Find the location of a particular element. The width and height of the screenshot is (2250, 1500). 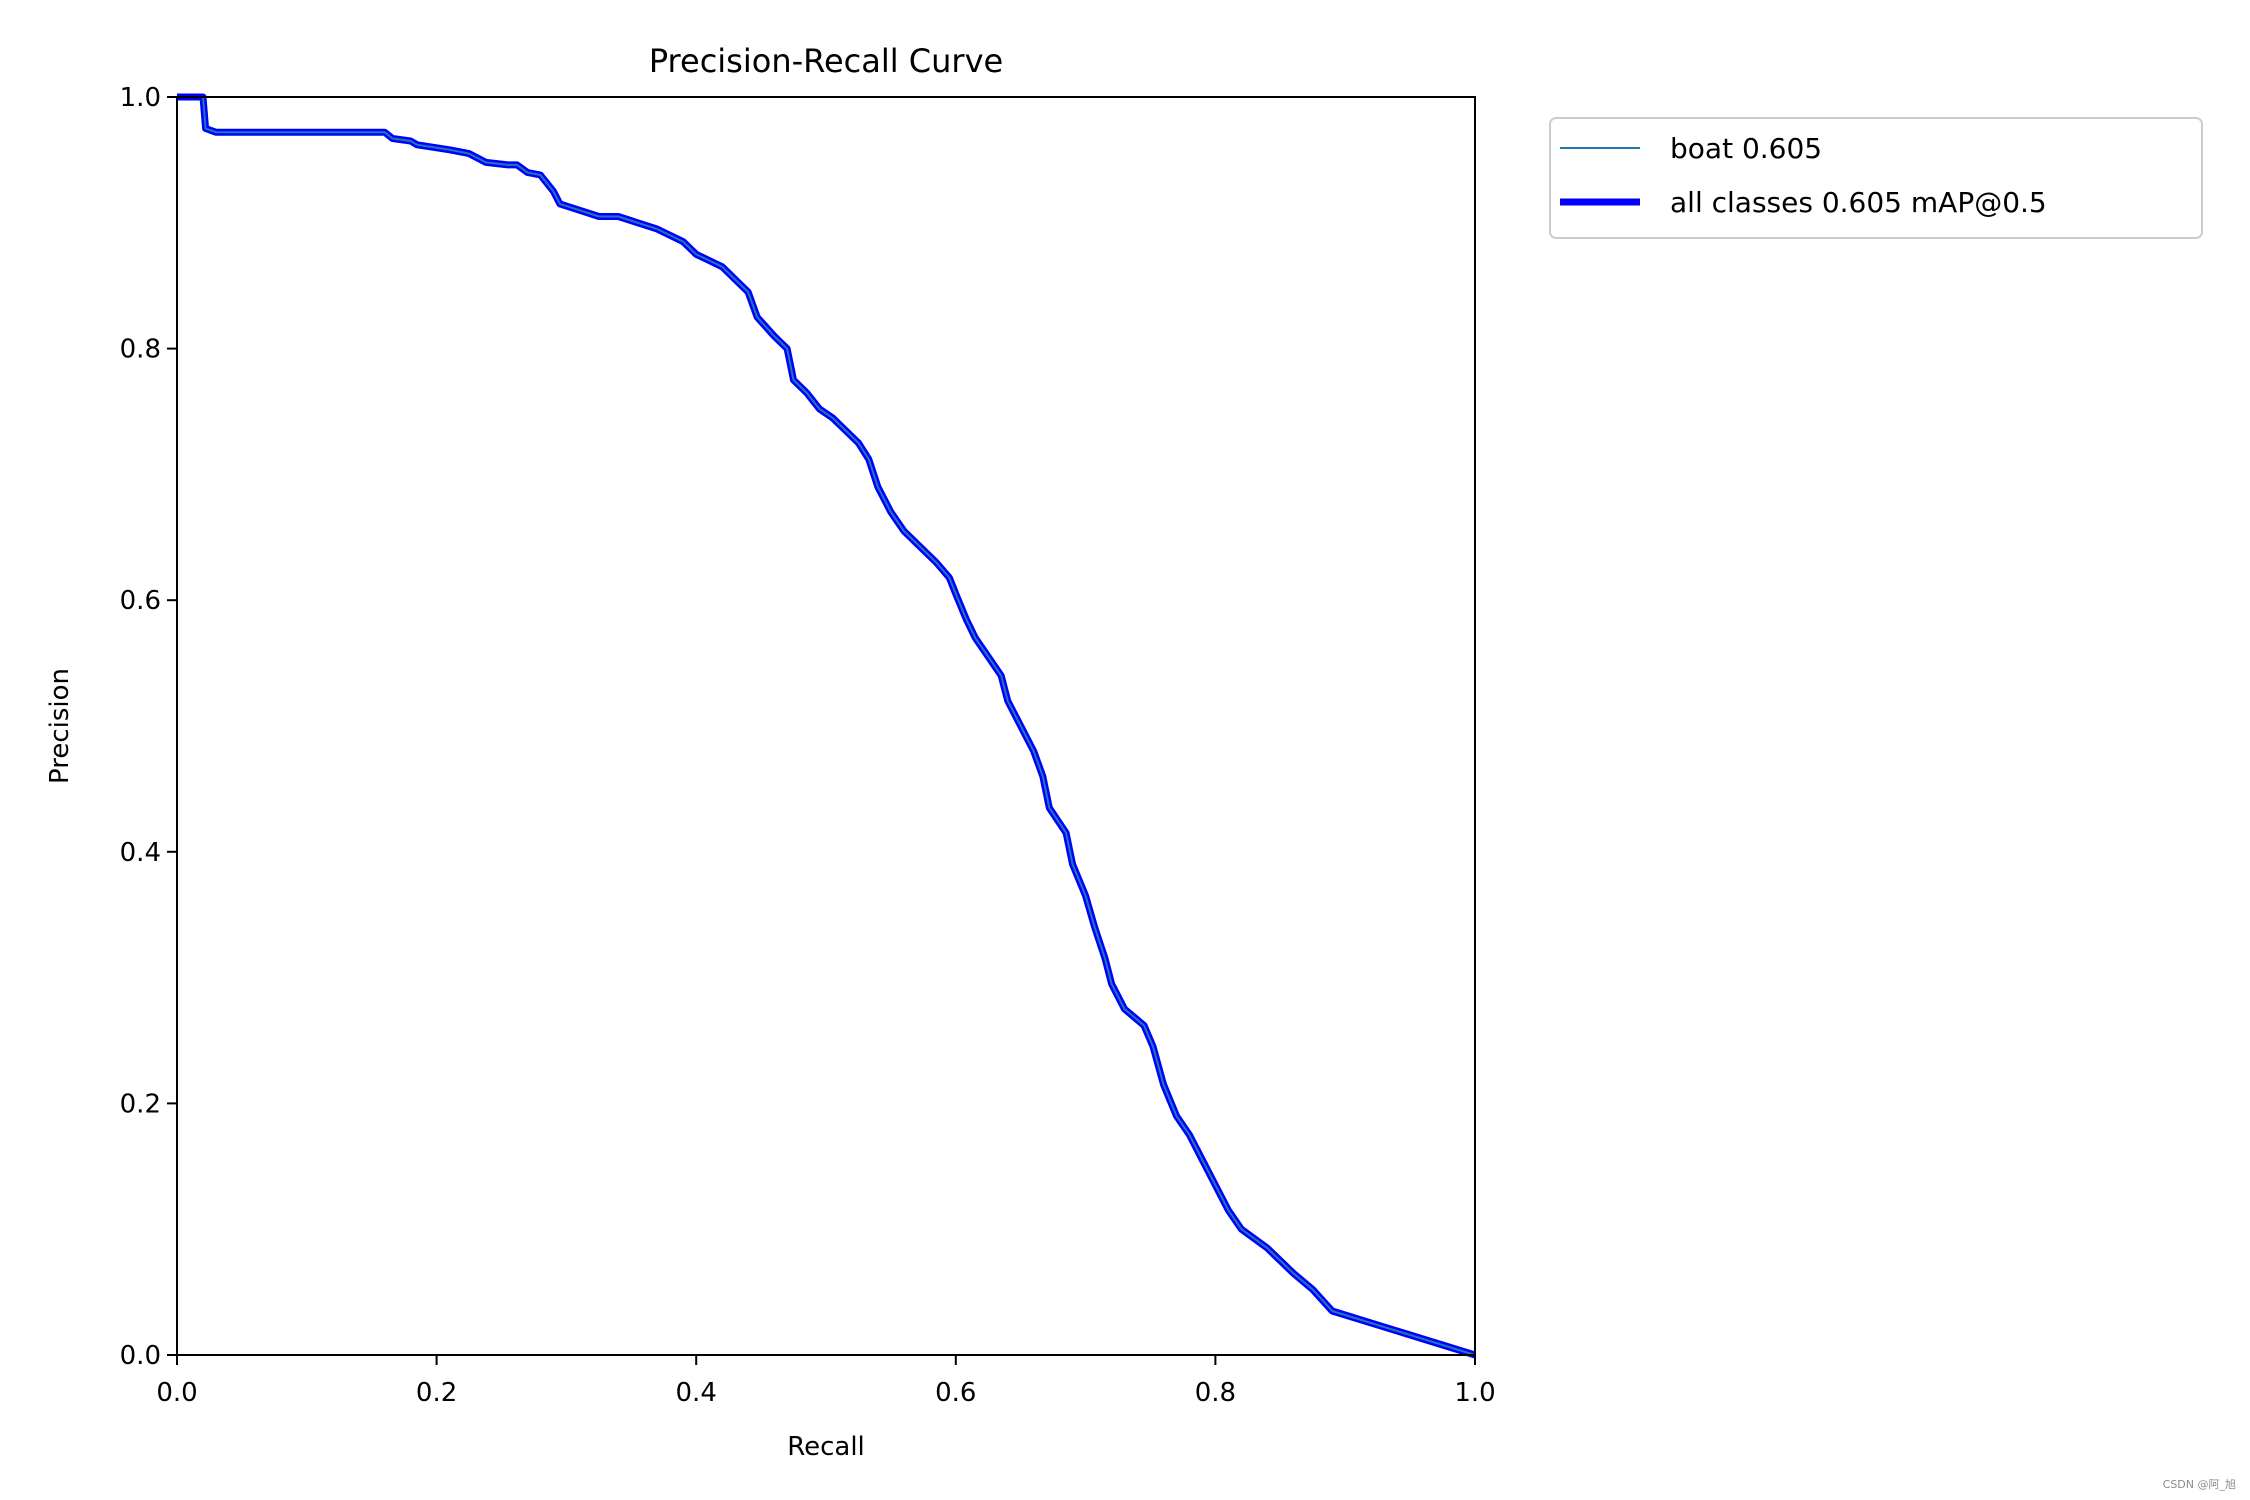

y-tick-label: 0.8 is located at coordinates (140, 350).